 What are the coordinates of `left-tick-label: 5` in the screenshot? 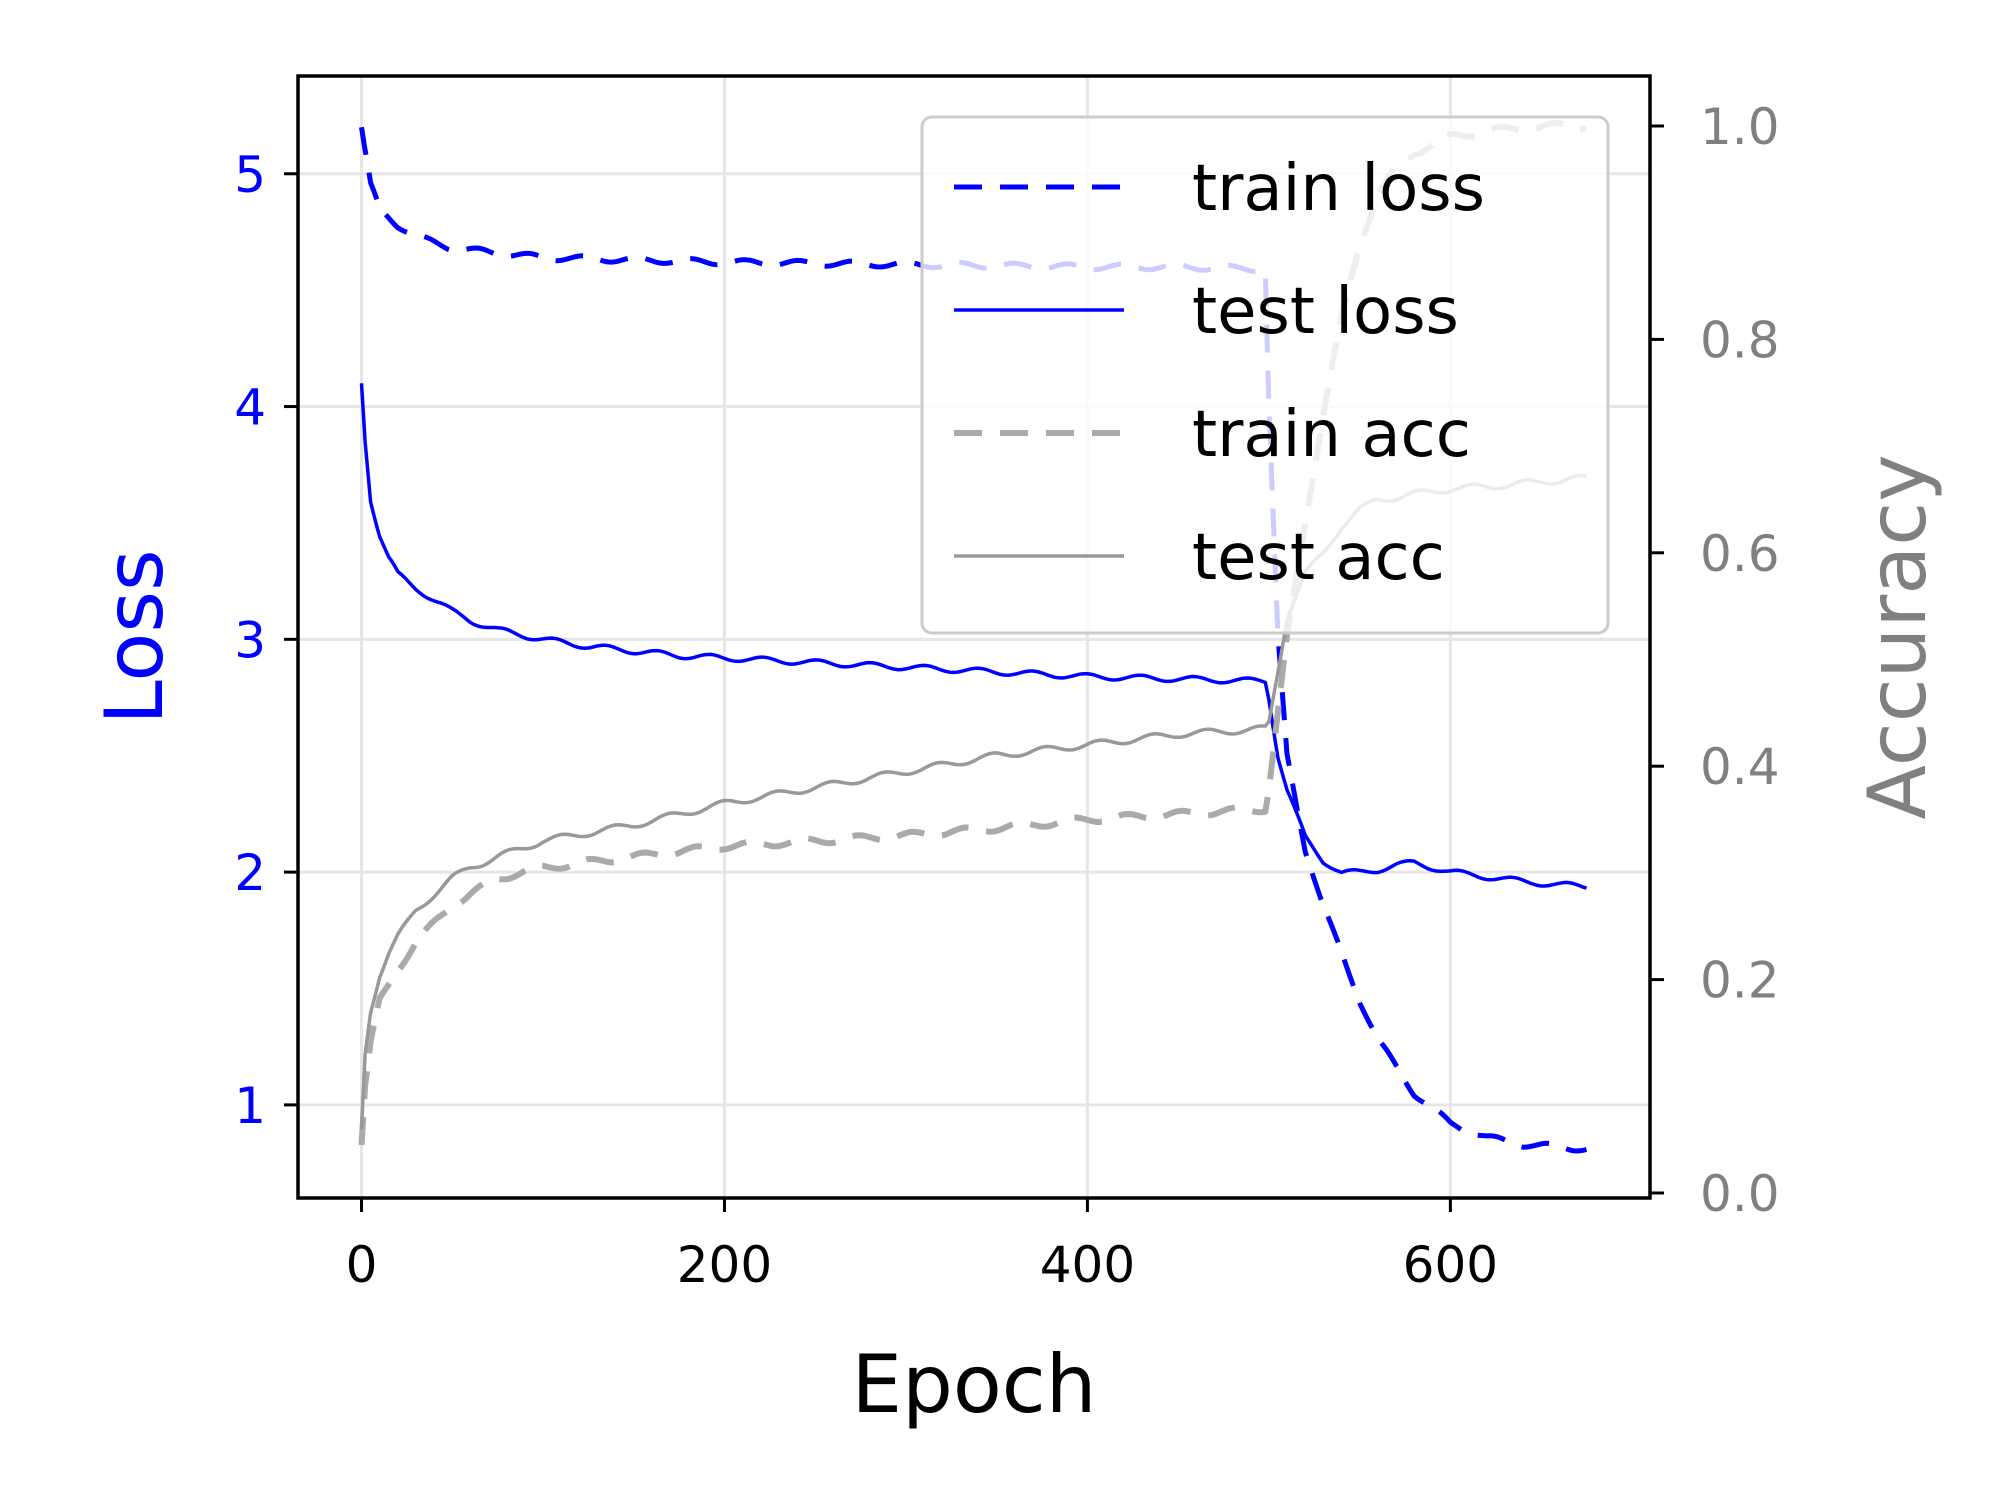 It's located at (250, 175).